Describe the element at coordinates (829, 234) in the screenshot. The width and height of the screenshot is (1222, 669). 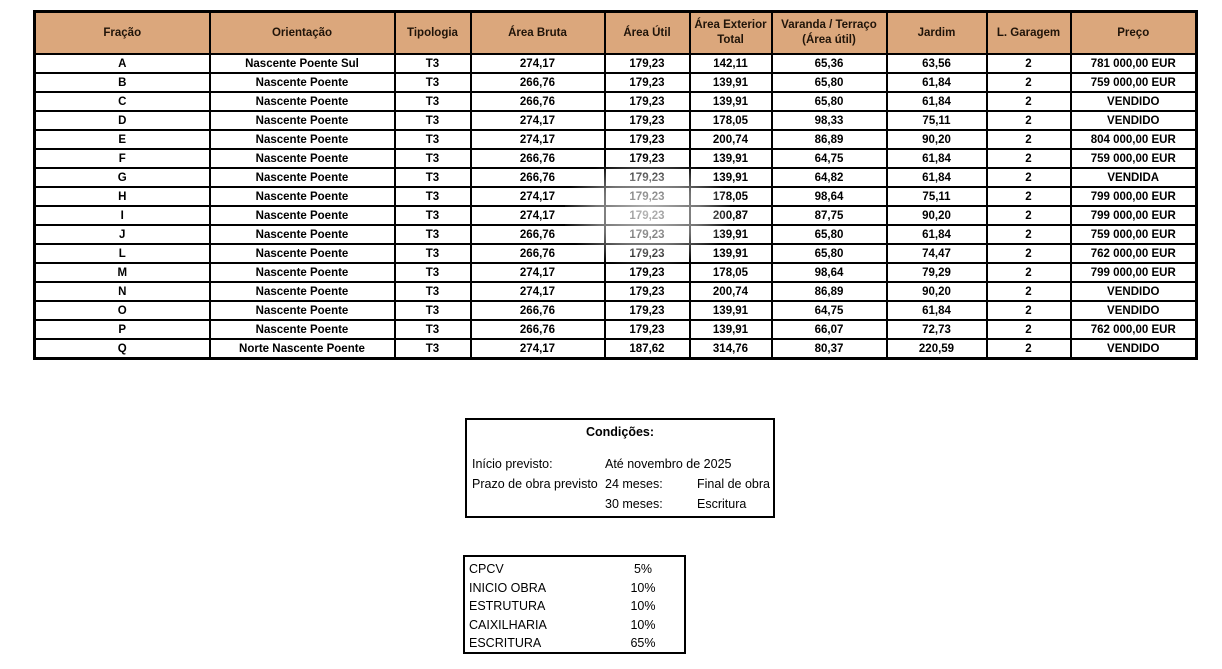
I see `table-cell: 65,80` at that location.